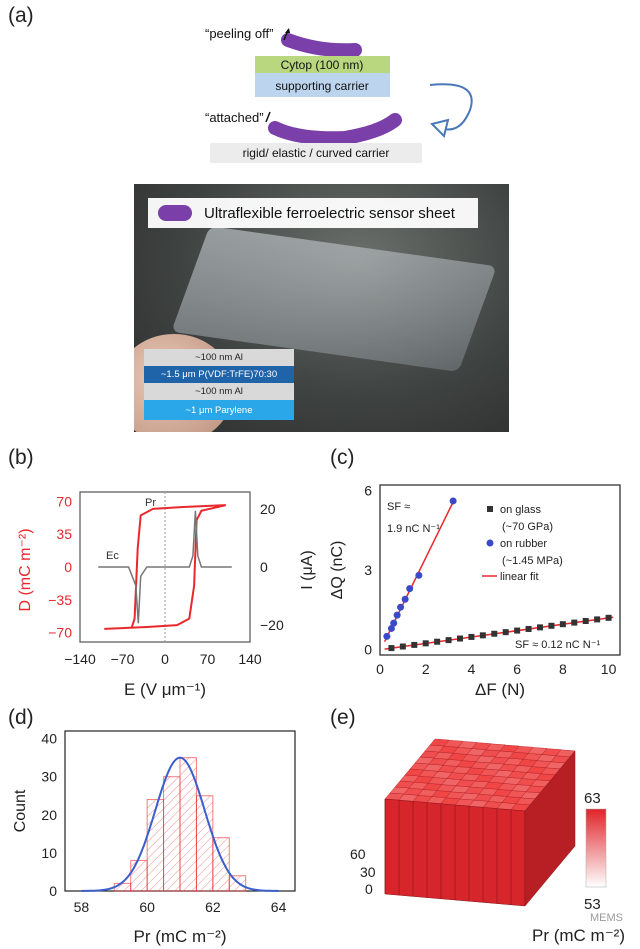 This screenshot has width=640, height=949. Describe the element at coordinates (82, 907) in the screenshot. I see `chart-d-xtick: 58` at that location.